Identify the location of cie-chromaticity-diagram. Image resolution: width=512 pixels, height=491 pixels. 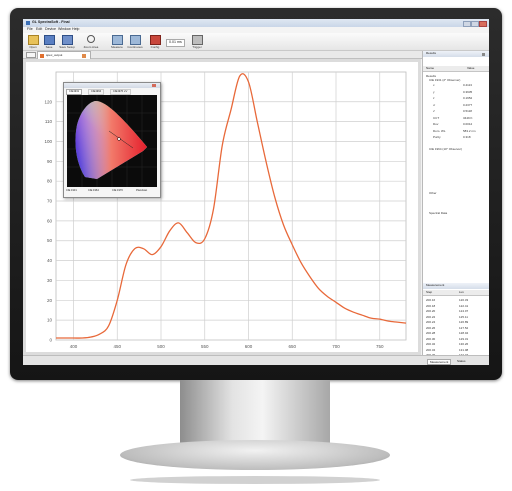
(112, 141).